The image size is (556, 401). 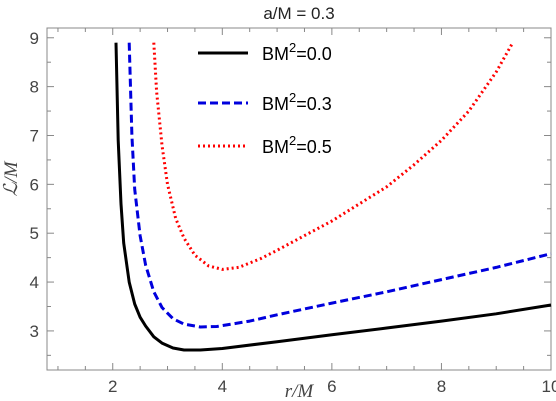 I want to click on y-tick-label: 9, so click(x=34, y=38).